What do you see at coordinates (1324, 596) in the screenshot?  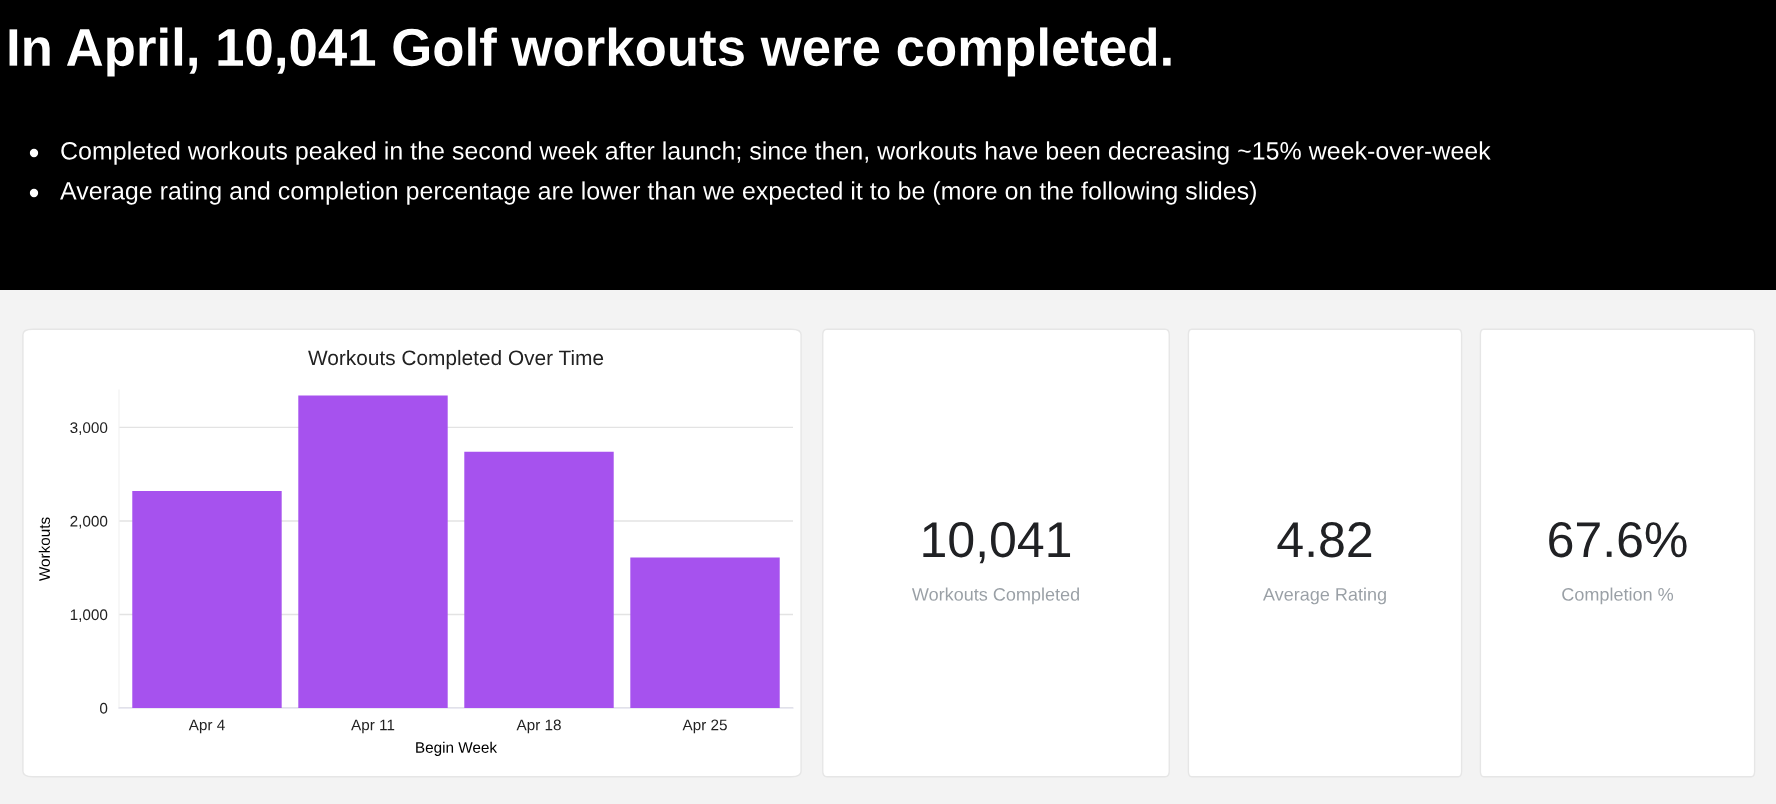 I see `text: Average Rating` at bounding box center [1324, 596].